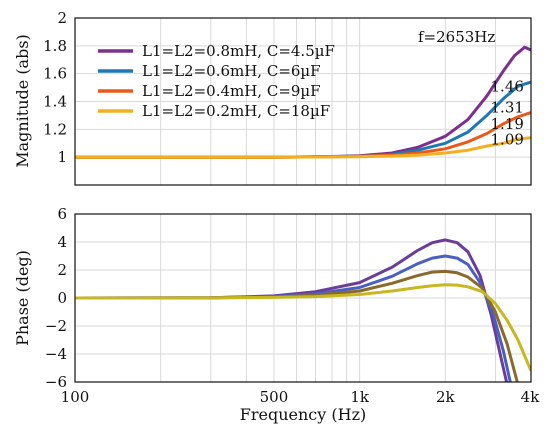 This screenshot has height=435, width=550. I want to click on magnitude-y-tick-label: 1.2, so click(55, 129).